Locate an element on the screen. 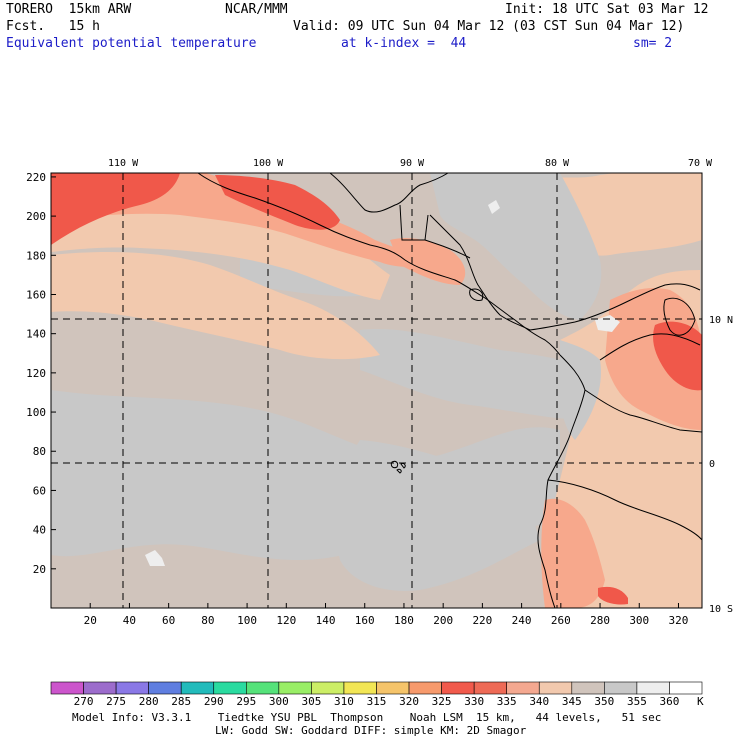 The width and height of the screenshot is (740, 740). x-tick-label: 240 is located at coordinates (522, 620).